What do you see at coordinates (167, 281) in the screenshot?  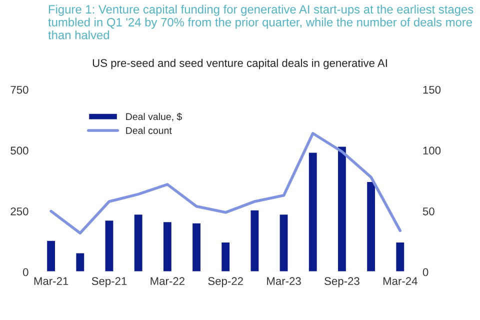 I see `x-tick-label: Mar-22` at bounding box center [167, 281].